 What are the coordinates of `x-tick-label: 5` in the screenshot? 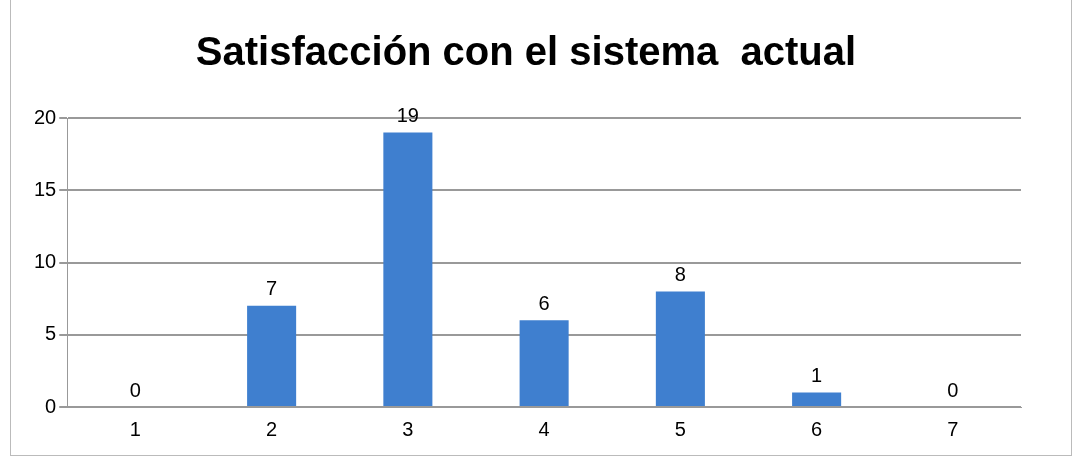 It's located at (680, 428).